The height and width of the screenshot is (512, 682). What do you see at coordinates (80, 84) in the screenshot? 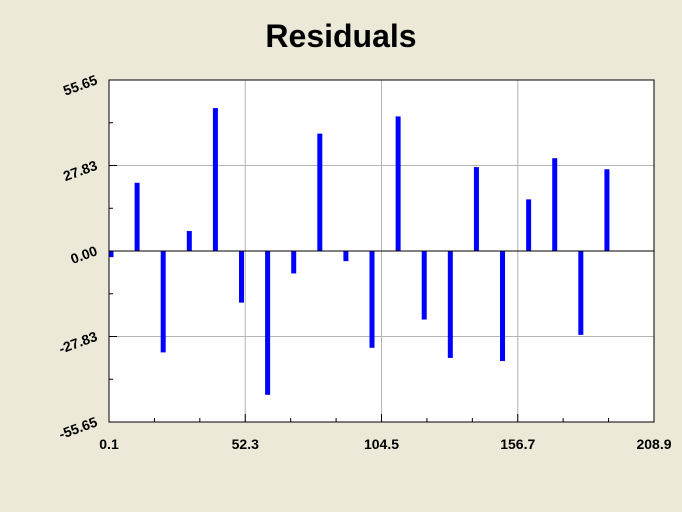
I see `y-tick-label: 55.65` at bounding box center [80, 84].